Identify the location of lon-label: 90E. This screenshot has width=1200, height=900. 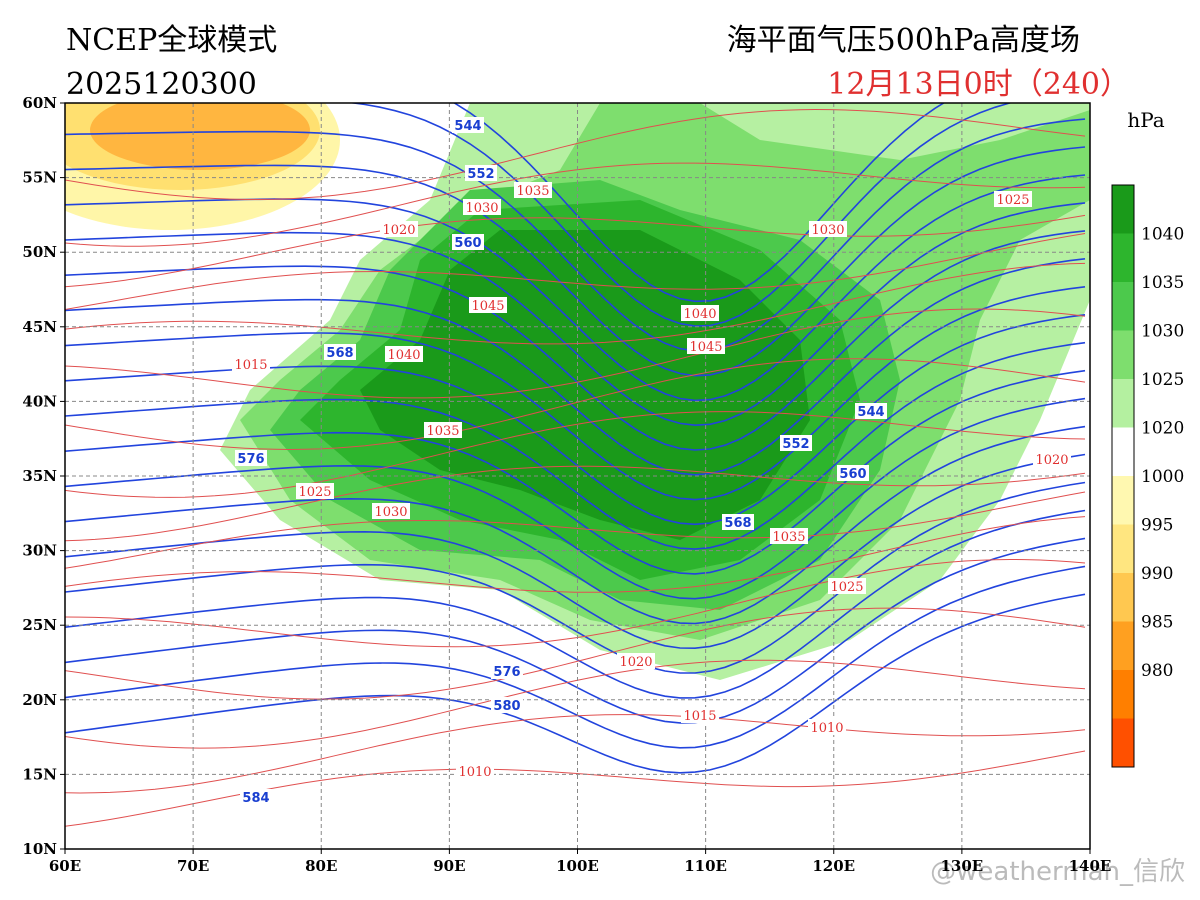
(449, 866).